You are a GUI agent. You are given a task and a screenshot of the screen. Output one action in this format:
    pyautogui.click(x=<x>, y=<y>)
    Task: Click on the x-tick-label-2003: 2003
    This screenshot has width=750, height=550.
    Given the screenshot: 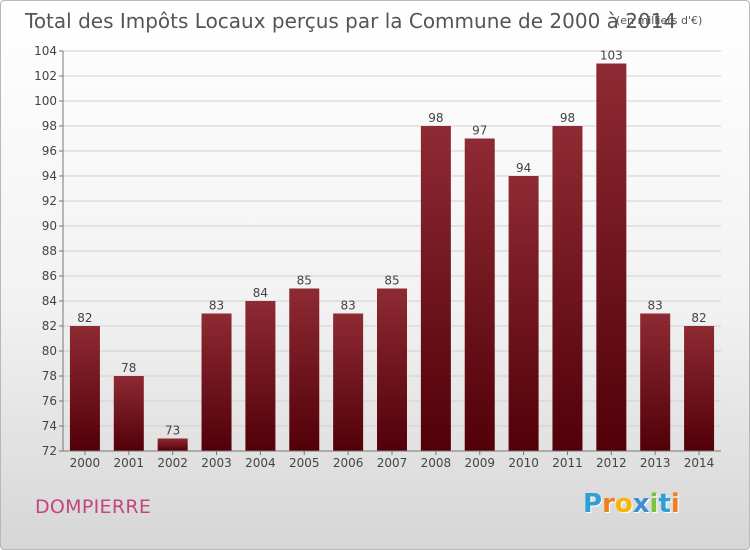 What is the action you would take?
    pyautogui.click(x=216, y=463)
    